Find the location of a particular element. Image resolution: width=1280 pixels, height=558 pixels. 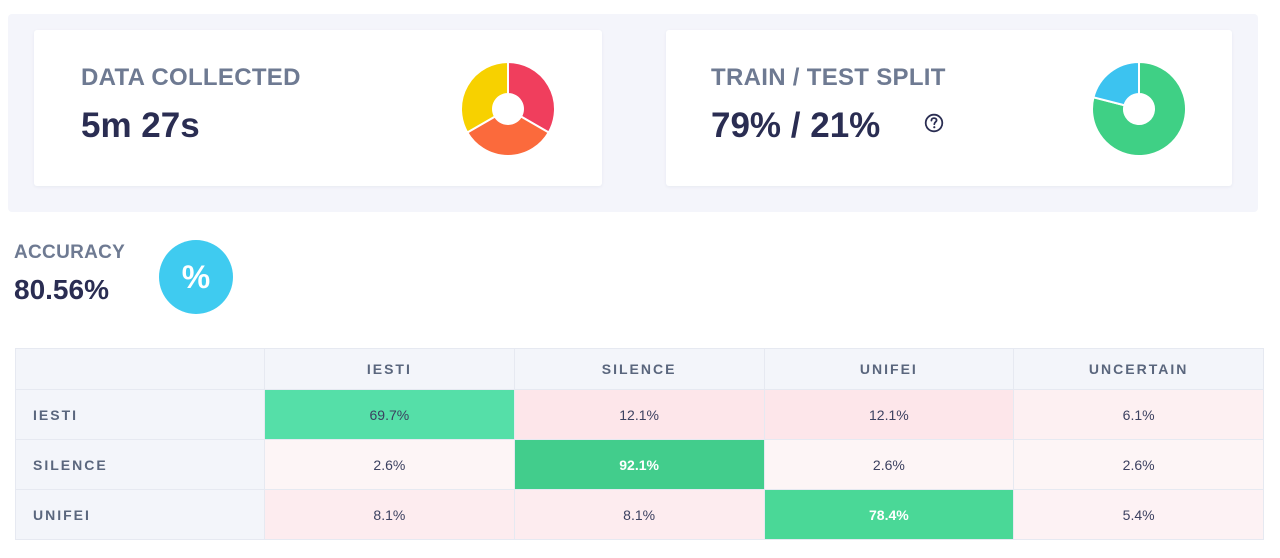

percent-icon: % is located at coordinates (196, 277).